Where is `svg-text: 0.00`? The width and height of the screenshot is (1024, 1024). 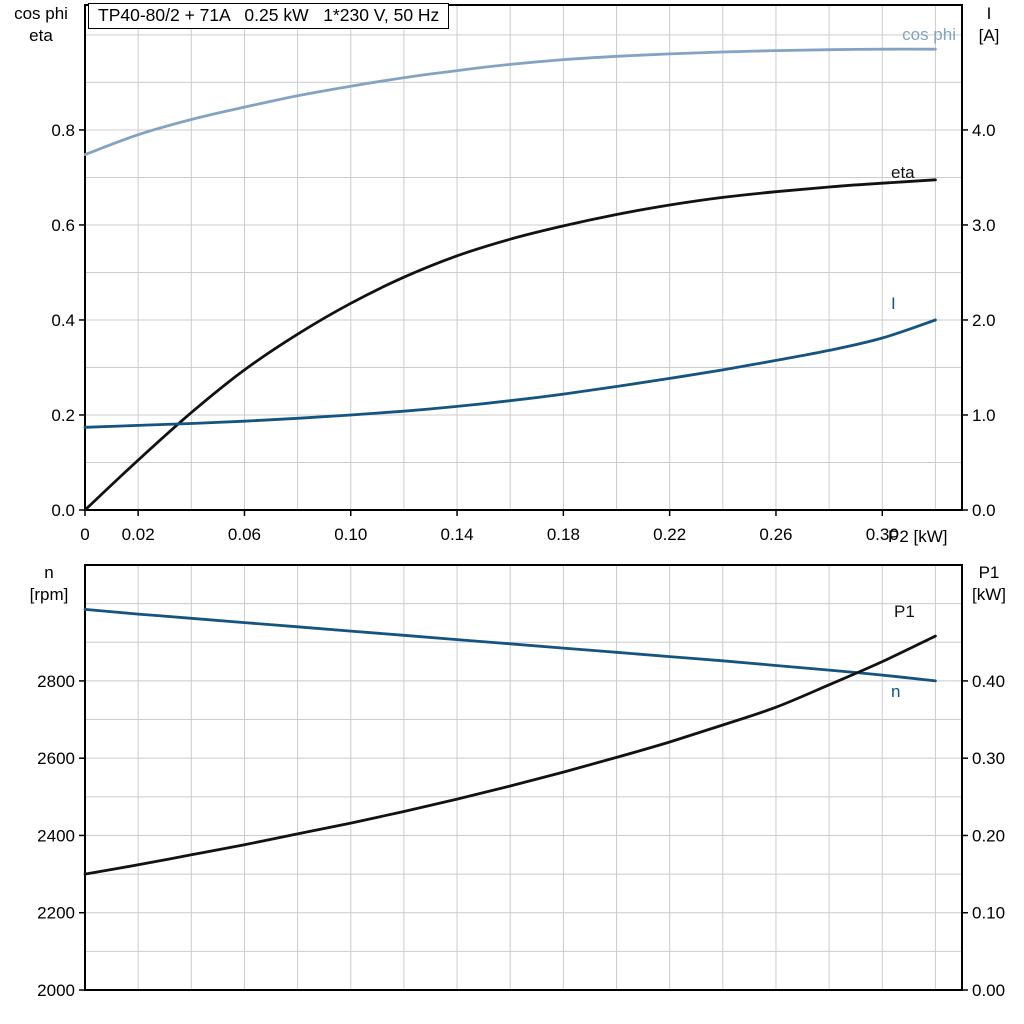
svg-text: 0.00 is located at coordinates (988, 990).